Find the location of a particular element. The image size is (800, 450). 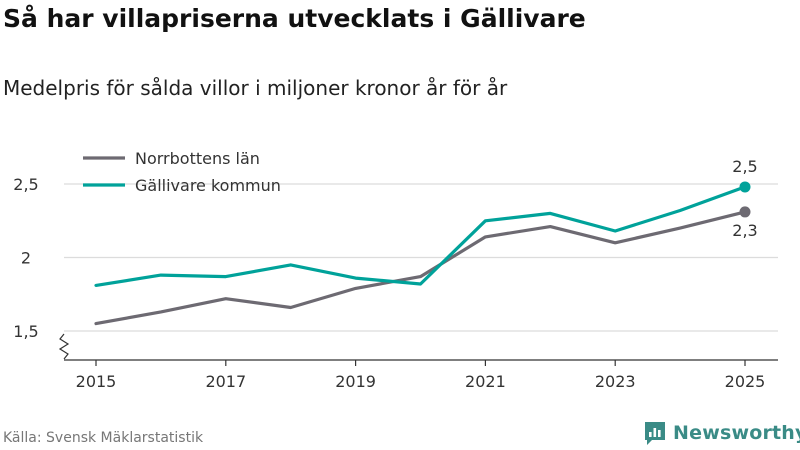

brand-logo: Newsworthy is located at coordinates (721, 433).